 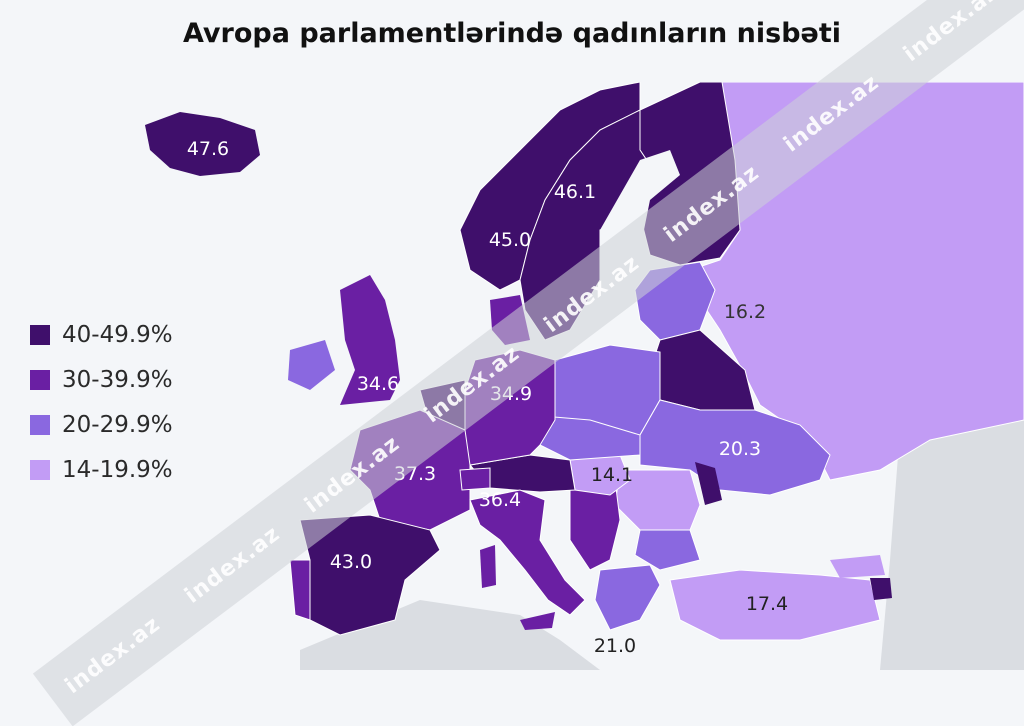 What do you see at coordinates (117, 424) in the screenshot?
I see `legend-label: 20-29.9%` at bounding box center [117, 424].